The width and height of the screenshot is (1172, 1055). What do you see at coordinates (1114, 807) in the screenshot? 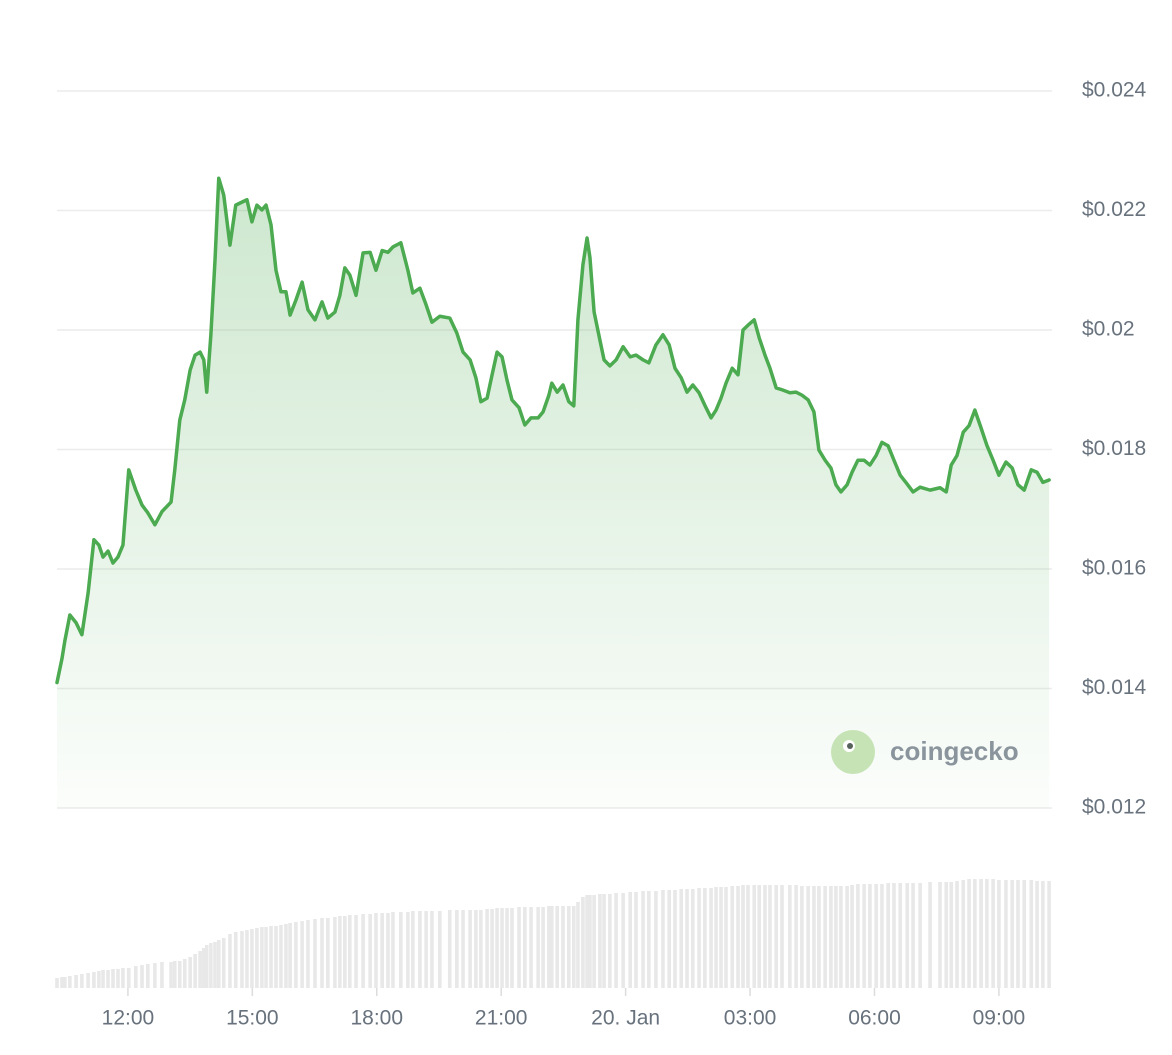
I see `y-tick-label: $0.012` at bounding box center [1114, 807].